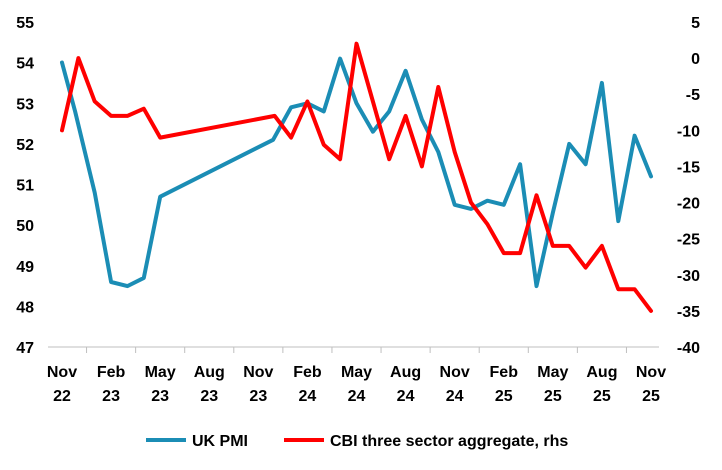 This screenshot has height=470, width=722. I want to click on y-left-tick-label: 51, so click(25, 186).